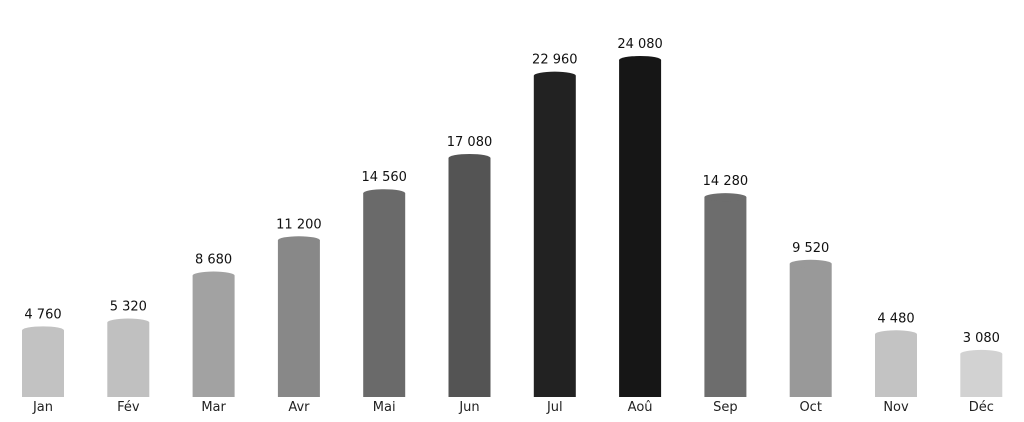  What do you see at coordinates (810, 407) in the screenshot?
I see `category-label-oct: Oct` at bounding box center [810, 407].